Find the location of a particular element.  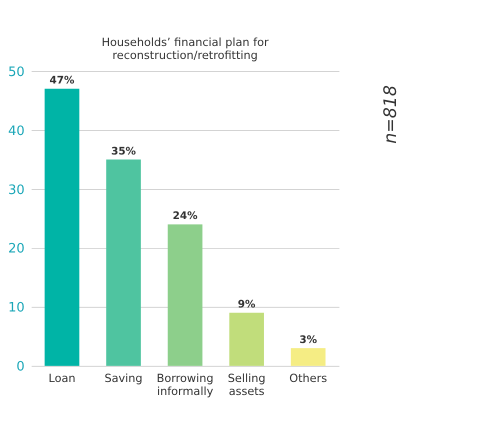

x-tick-label: Loan is located at coordinates (62, 378).